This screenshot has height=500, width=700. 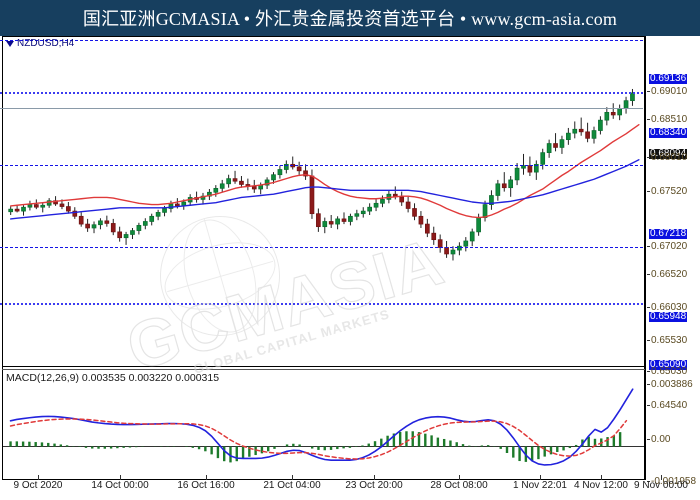 What do you see at coordinates (658, 440) in the screenshot?
I see `macd-tick-label: 0.00` at bounding box center [658, 440].